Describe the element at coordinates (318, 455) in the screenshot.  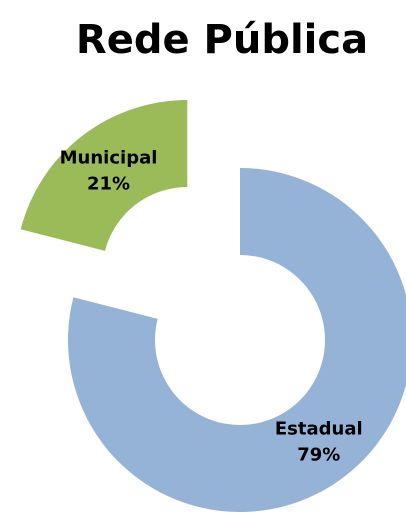
I see `slice-value-label: 79%` at that location.